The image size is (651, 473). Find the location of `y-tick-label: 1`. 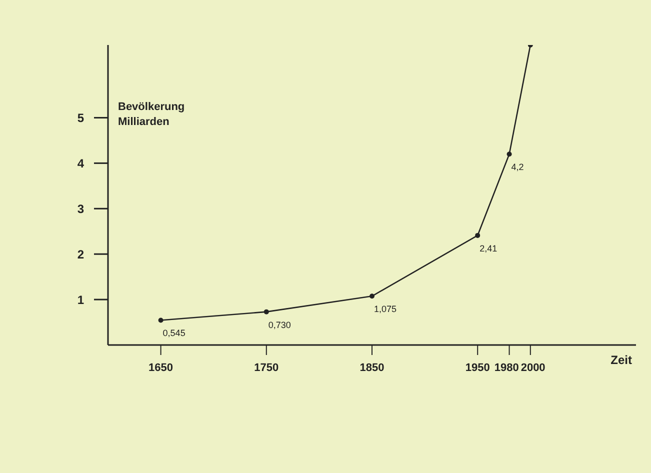

y-tick-label: 1 is located at coordinates (80, 299).